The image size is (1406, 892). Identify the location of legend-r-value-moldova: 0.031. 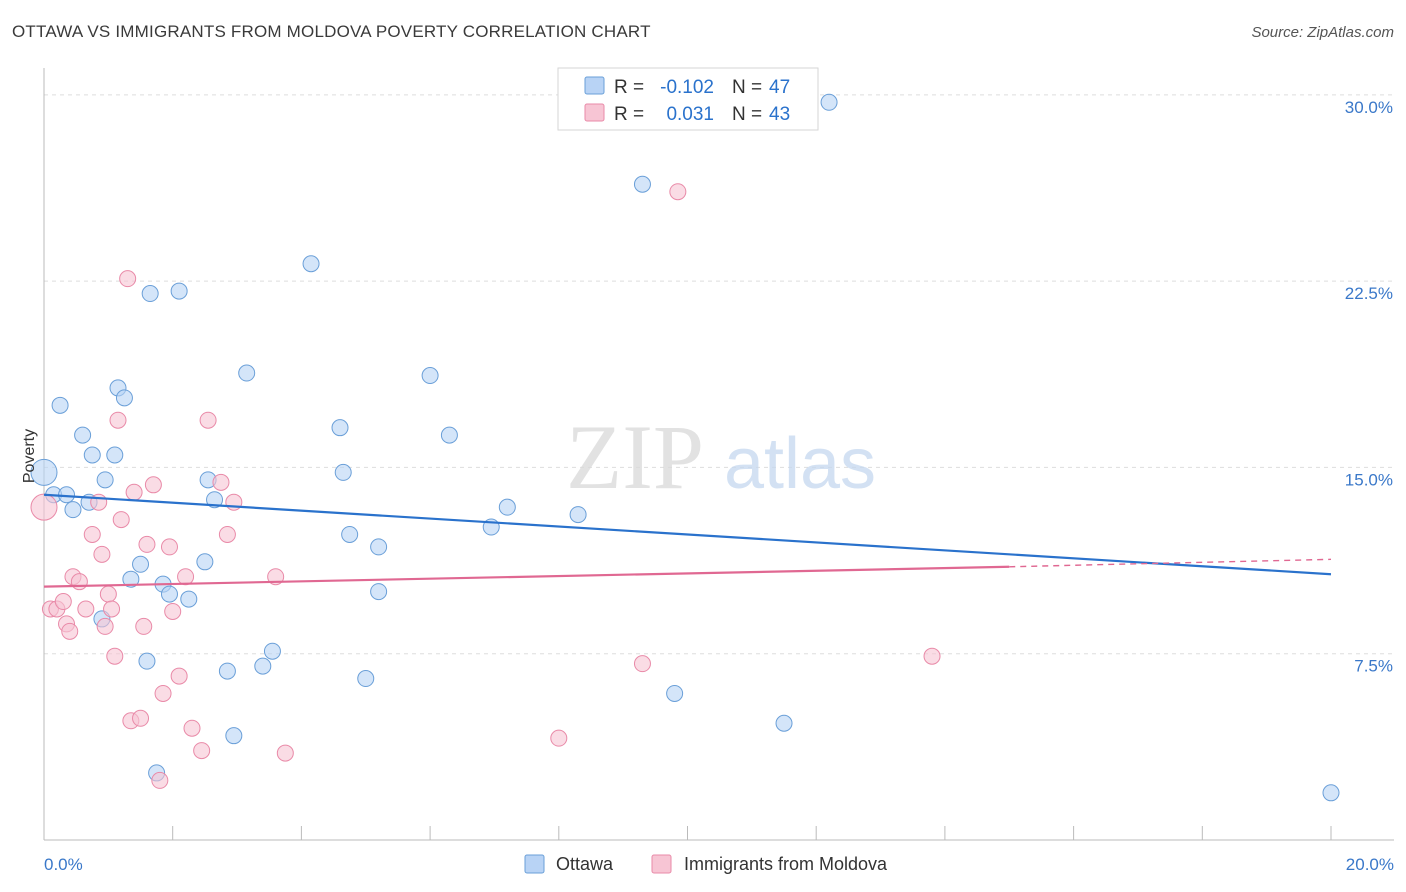
(690, 114).